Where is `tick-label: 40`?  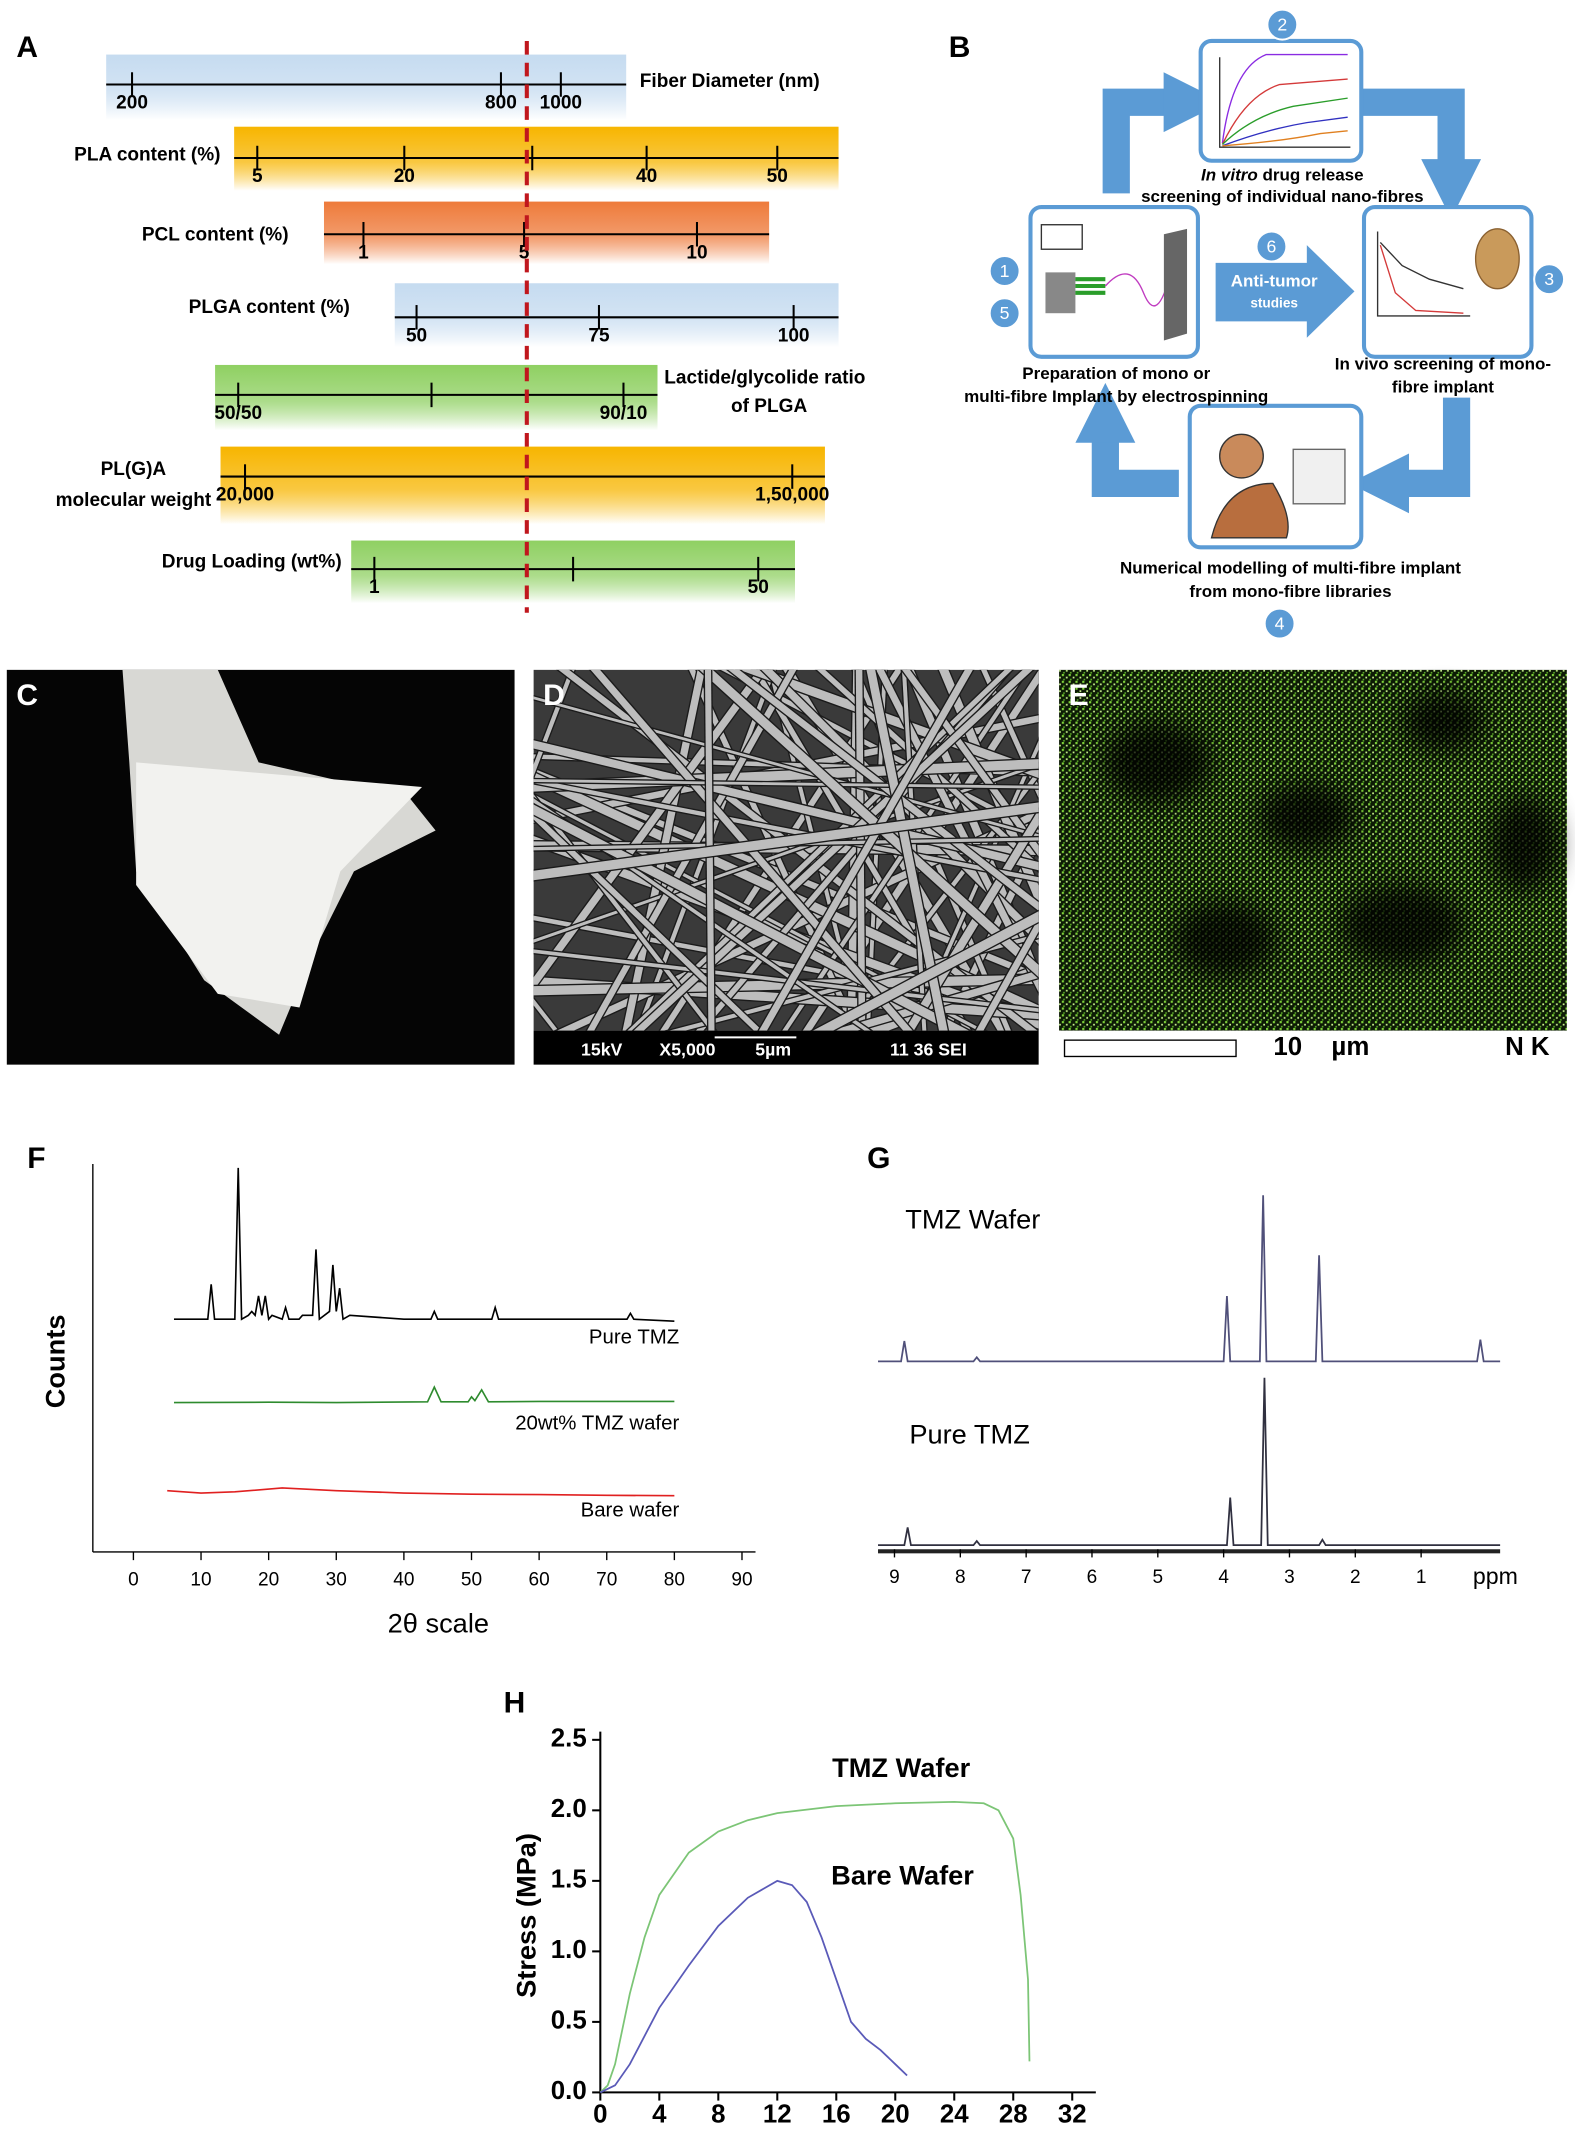
tick-label: 40 is located at coordinates (646, 176).